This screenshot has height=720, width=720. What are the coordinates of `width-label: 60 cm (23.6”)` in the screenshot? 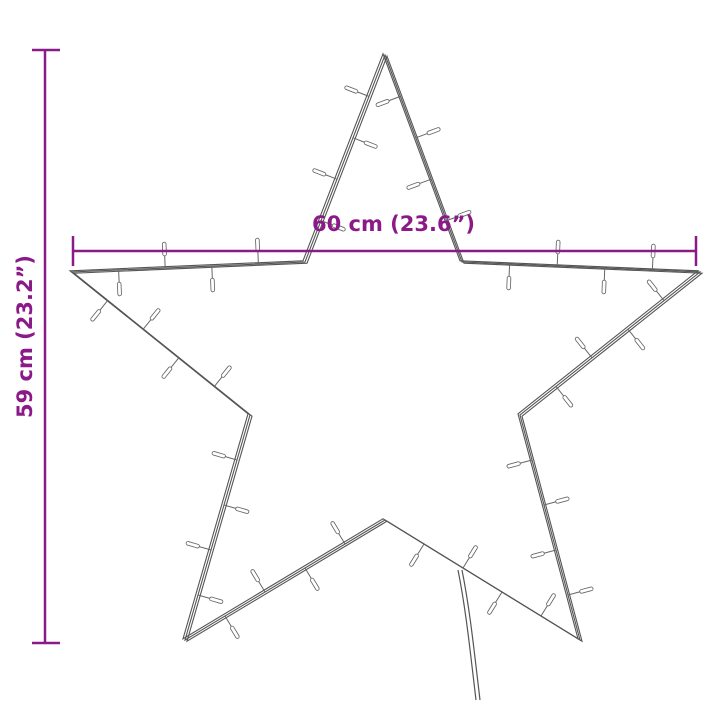 It's located at (393, 224).